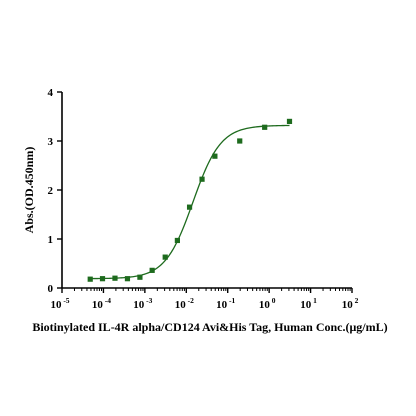 The height and width of the screenshot is (416, 416). What do you see at coordinates (51, 191) in the screenshot?
I see `y-tick-label: 2` at bounding box center [51, 191].